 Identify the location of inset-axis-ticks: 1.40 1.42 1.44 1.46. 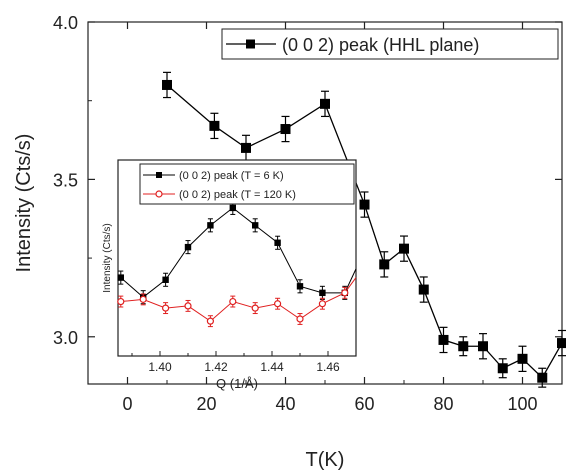
(235, 362).